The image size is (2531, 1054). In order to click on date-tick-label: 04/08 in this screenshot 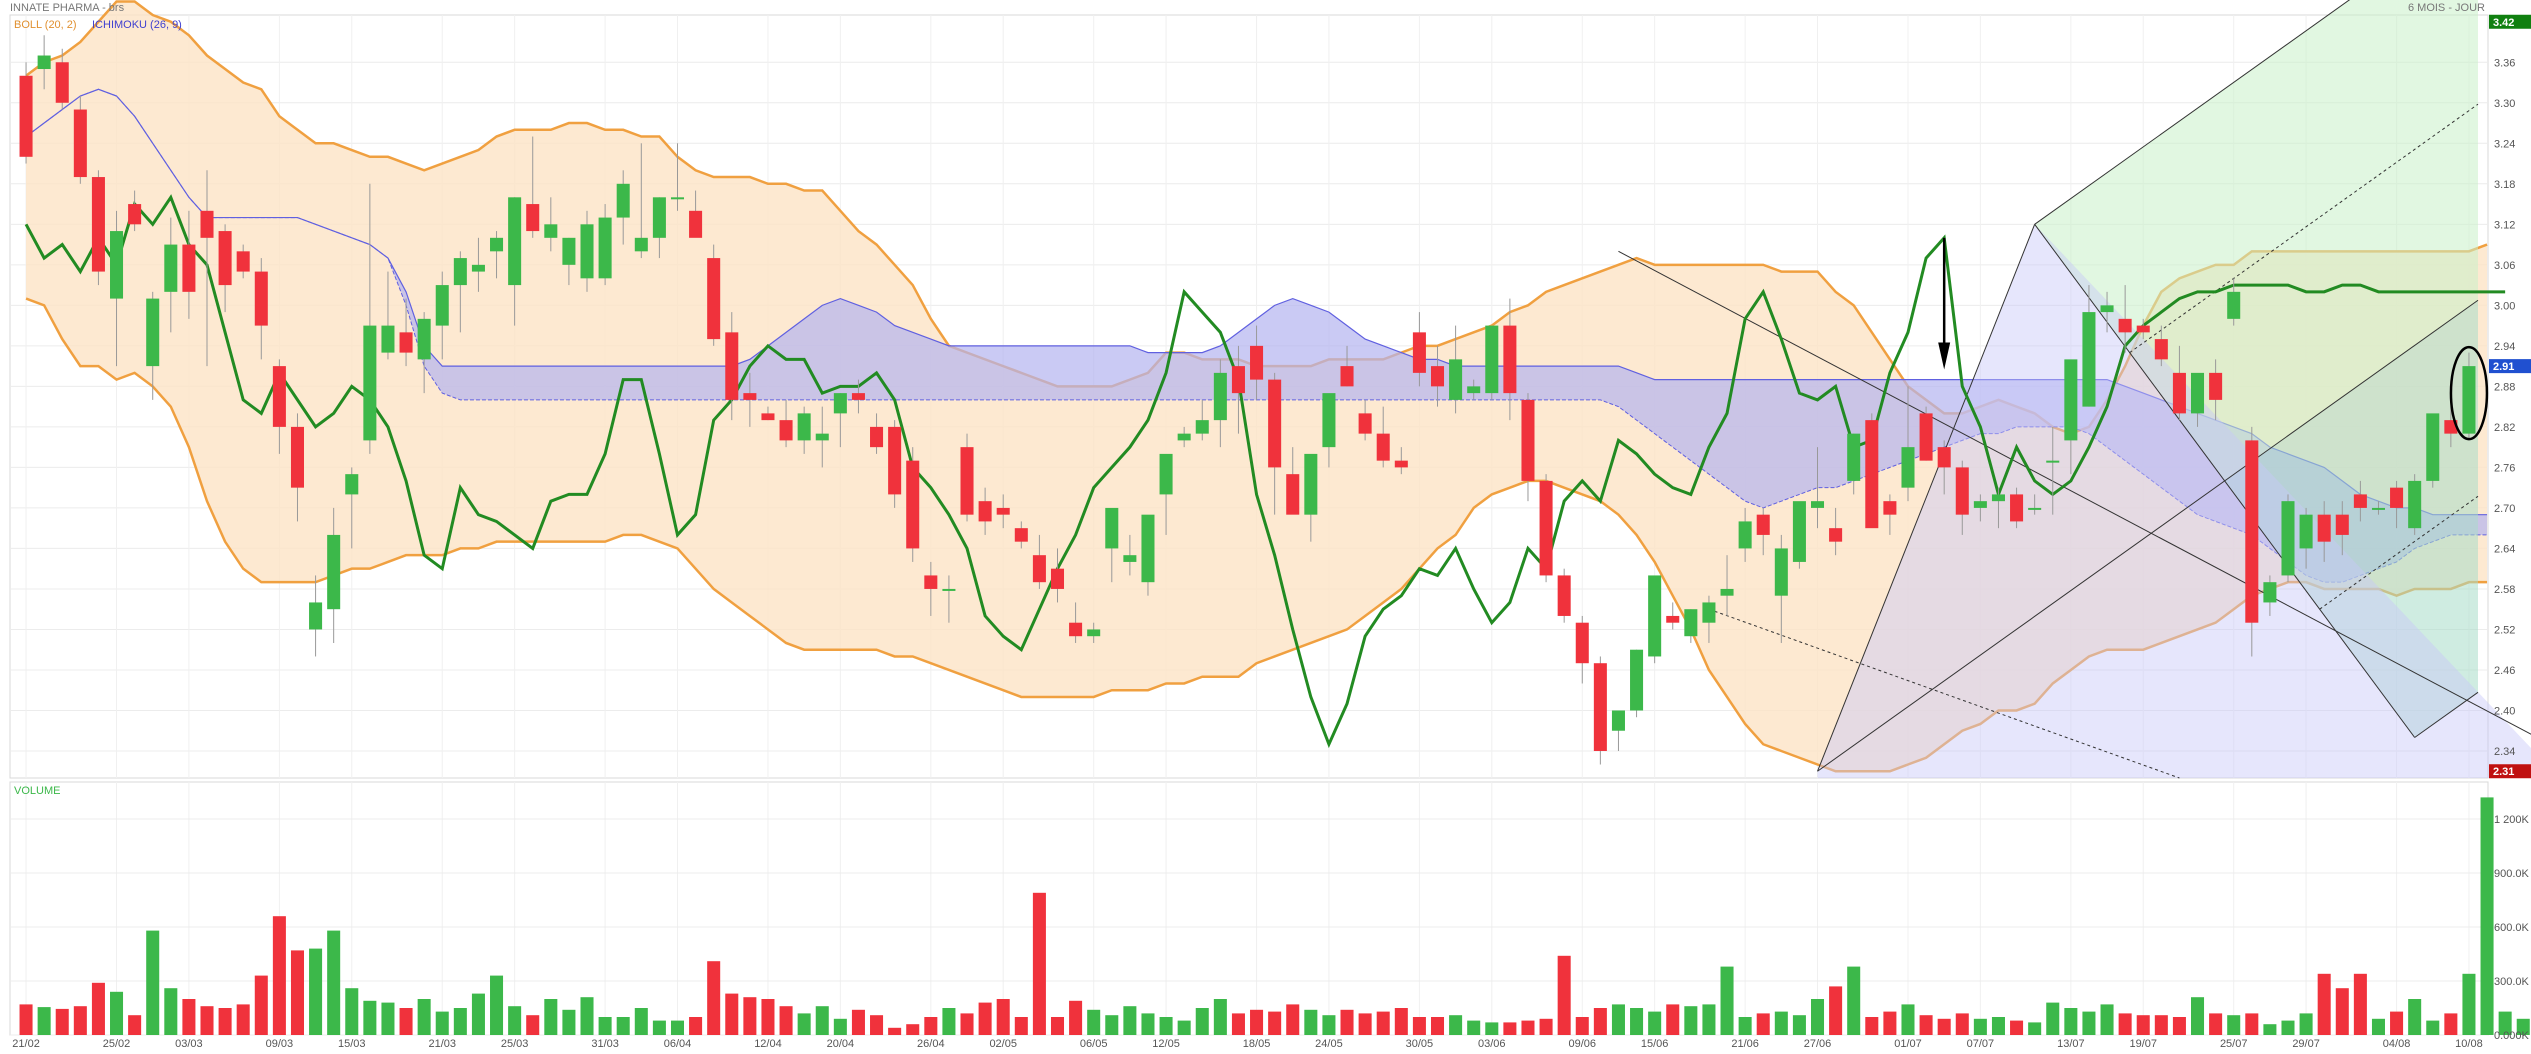, I will do `click(2397, 1044)`.